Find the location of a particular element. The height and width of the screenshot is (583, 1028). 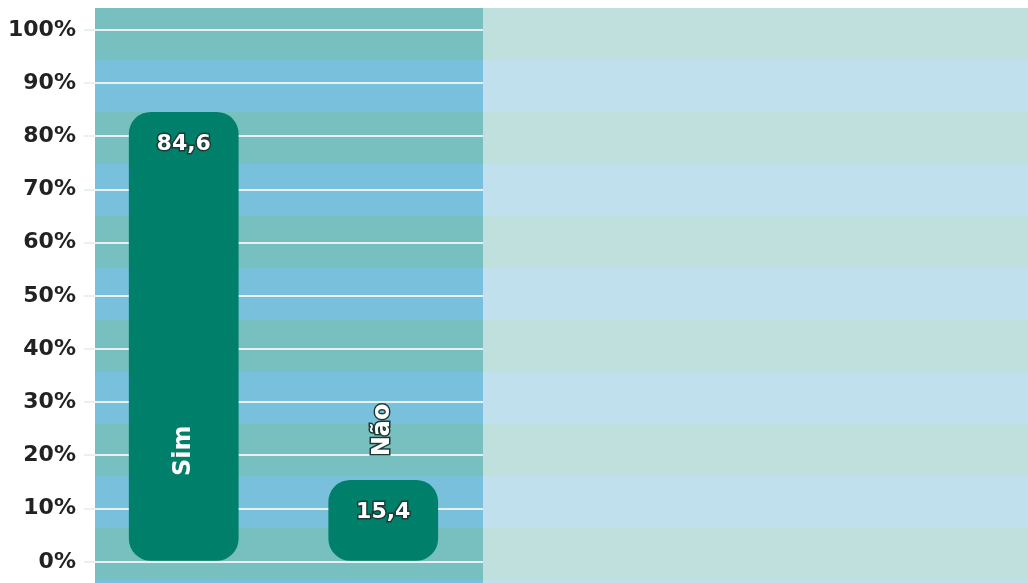

y-tick-label: 0% is located at coordinates (57, 560).